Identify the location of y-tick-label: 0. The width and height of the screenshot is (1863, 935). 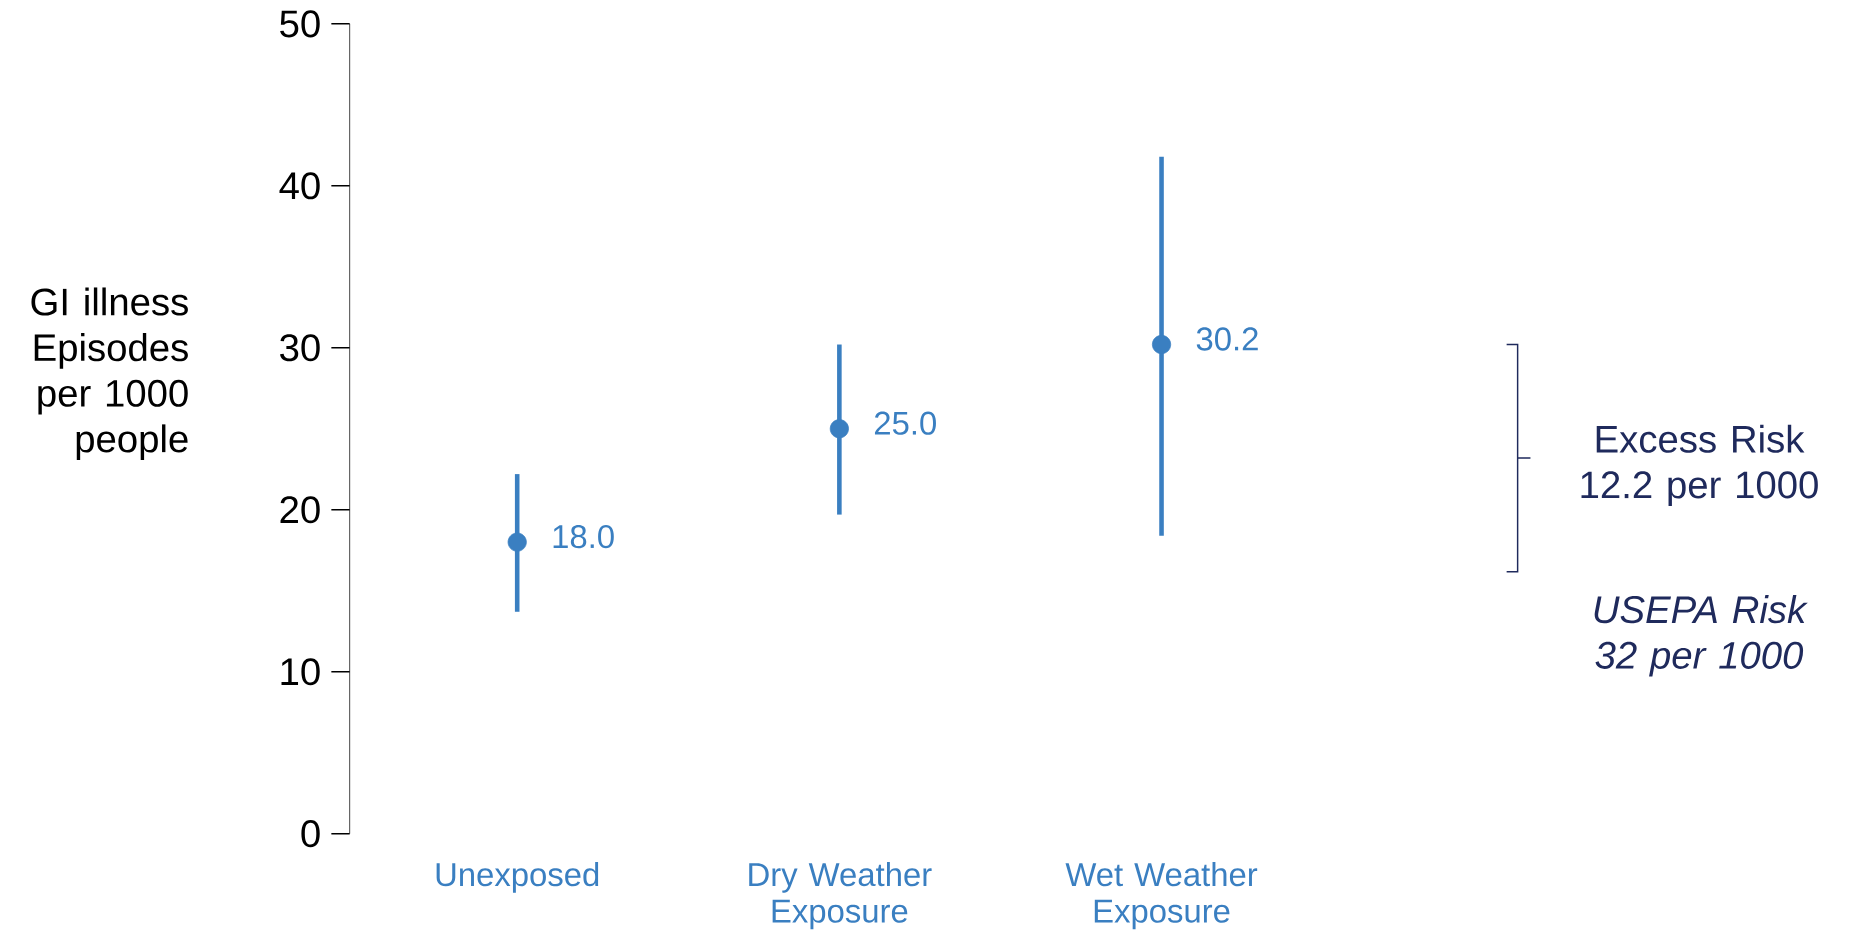
(310, 833).